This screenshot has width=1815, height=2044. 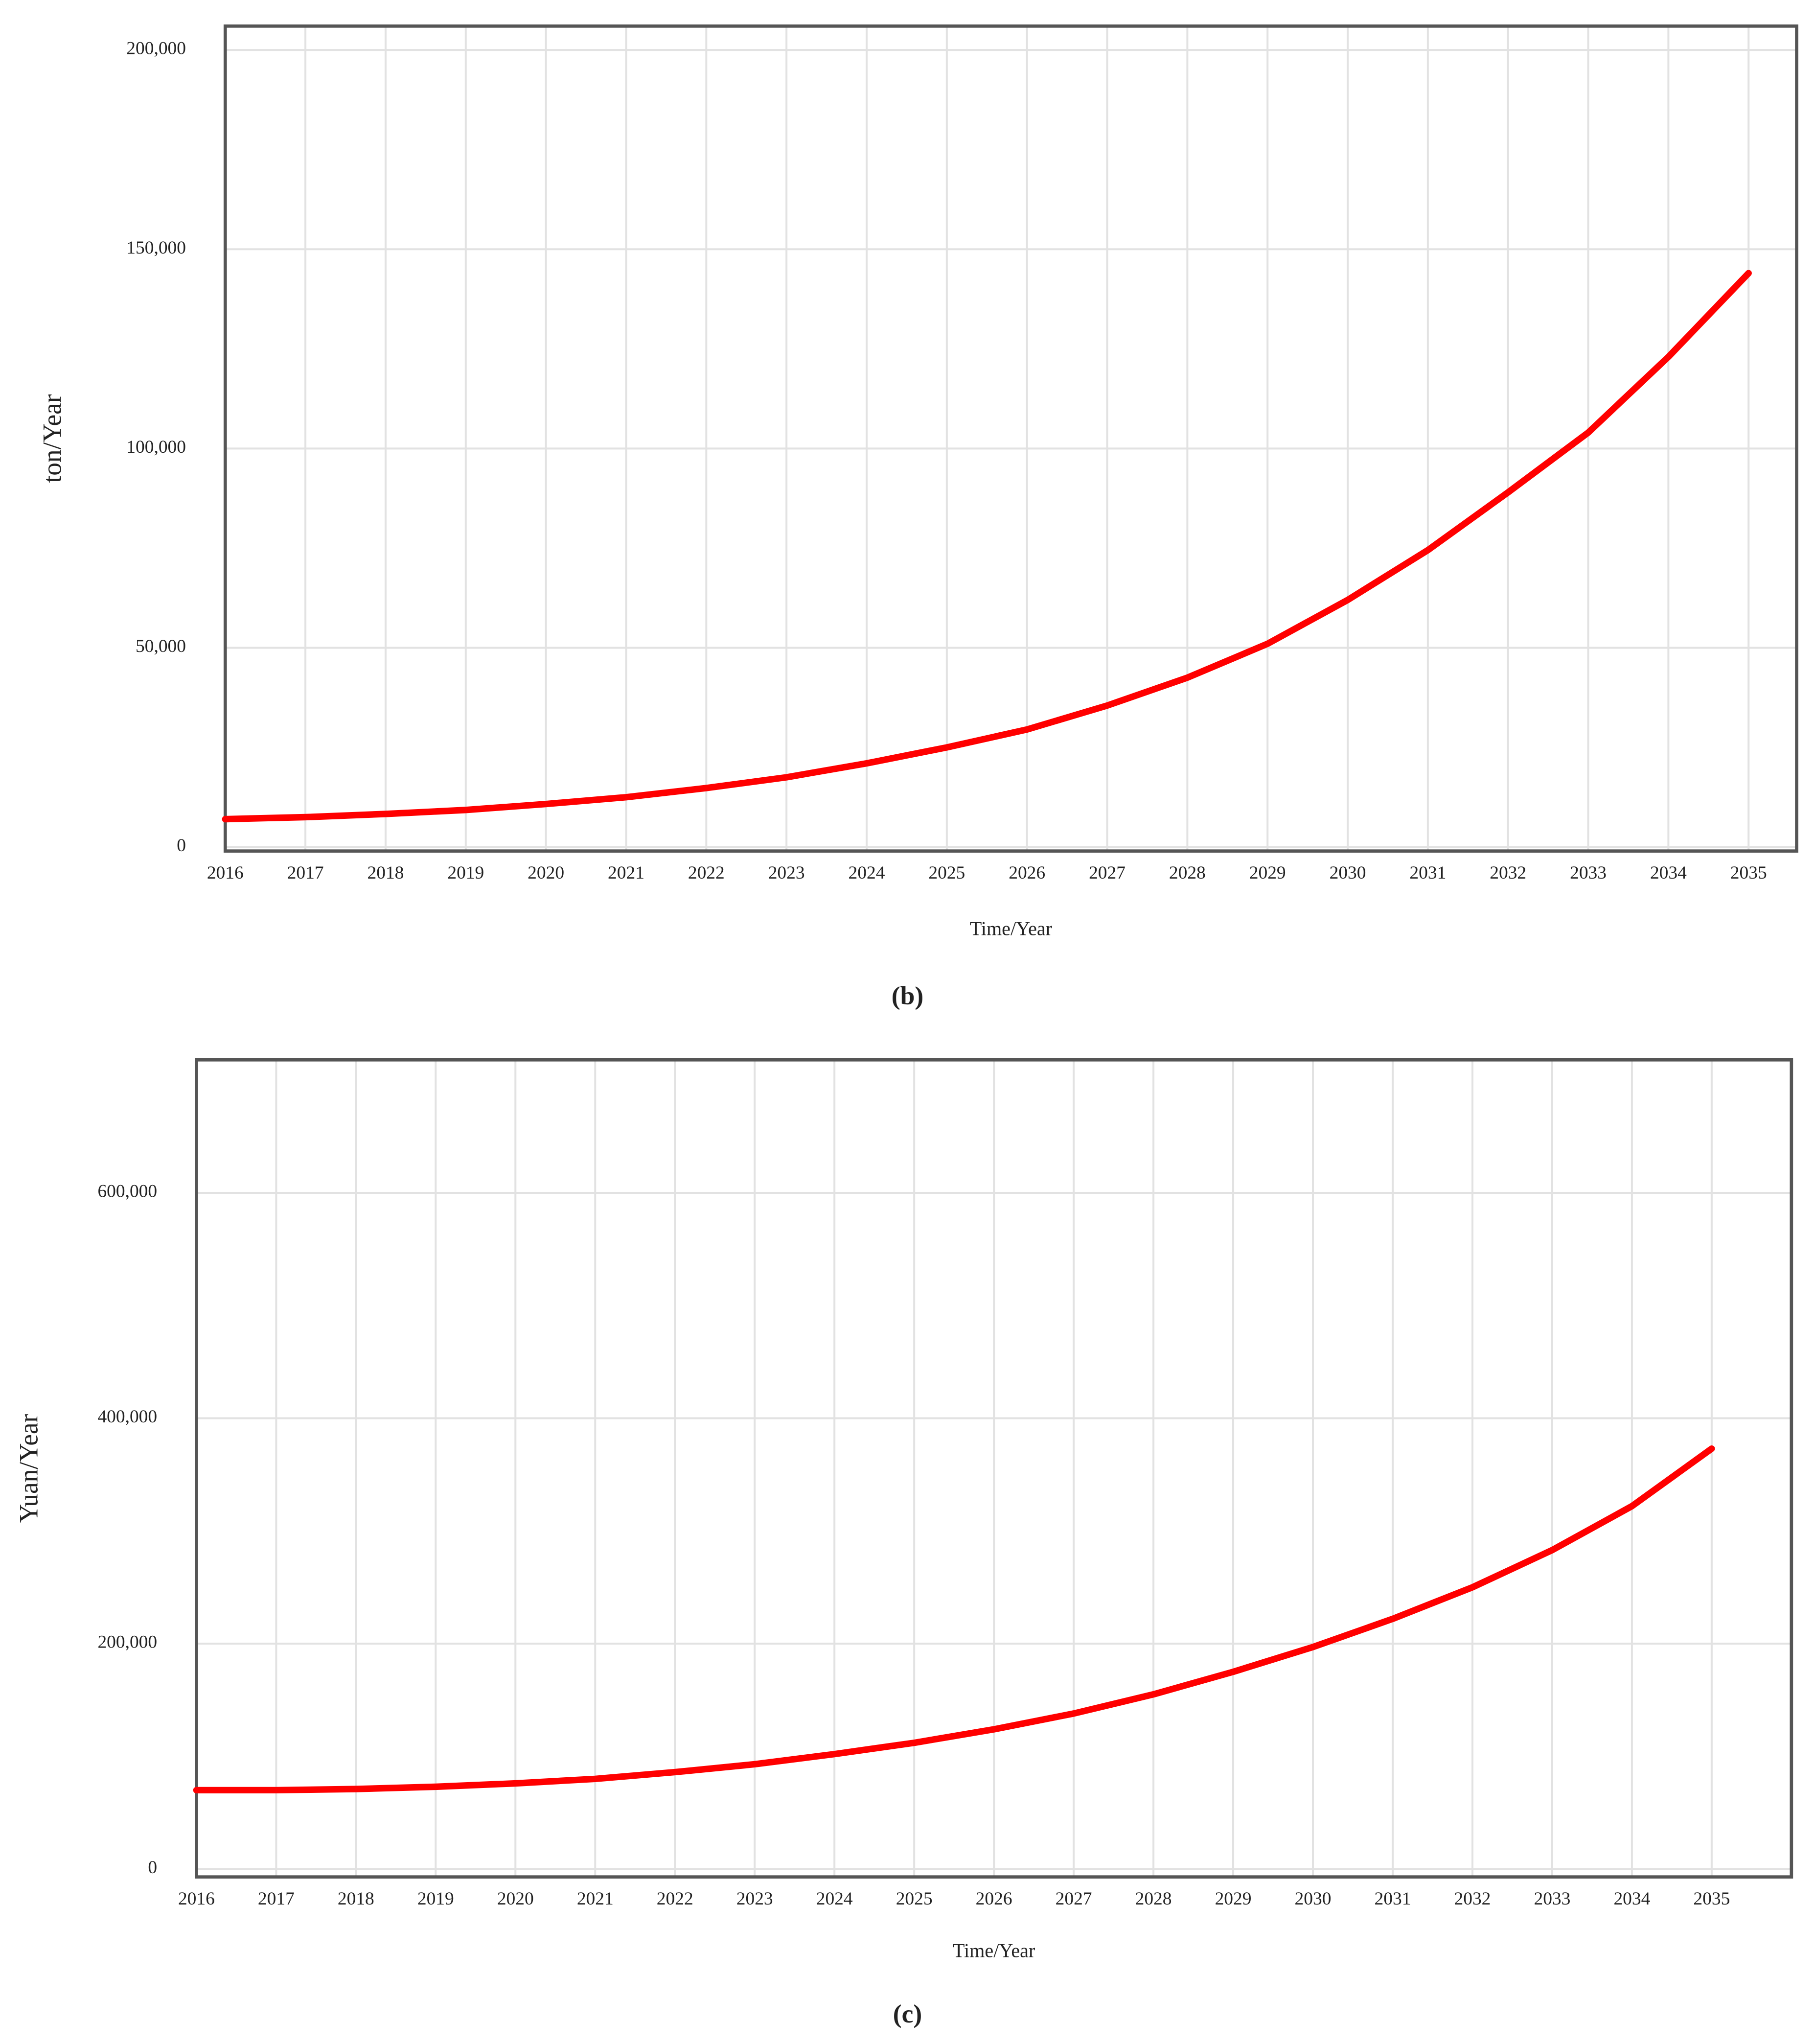 I want to click on y-tick-label: 400,000, so click(x=127, y=1417).